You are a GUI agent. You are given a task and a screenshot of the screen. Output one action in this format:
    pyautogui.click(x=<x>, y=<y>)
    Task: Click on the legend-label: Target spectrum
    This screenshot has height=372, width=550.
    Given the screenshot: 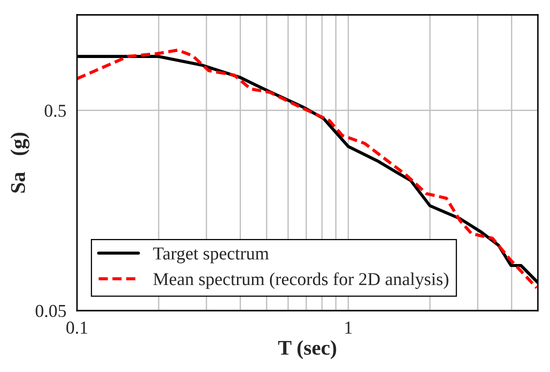 What is the action you would take?
    pyautogui.click(x=211, y=256)
    